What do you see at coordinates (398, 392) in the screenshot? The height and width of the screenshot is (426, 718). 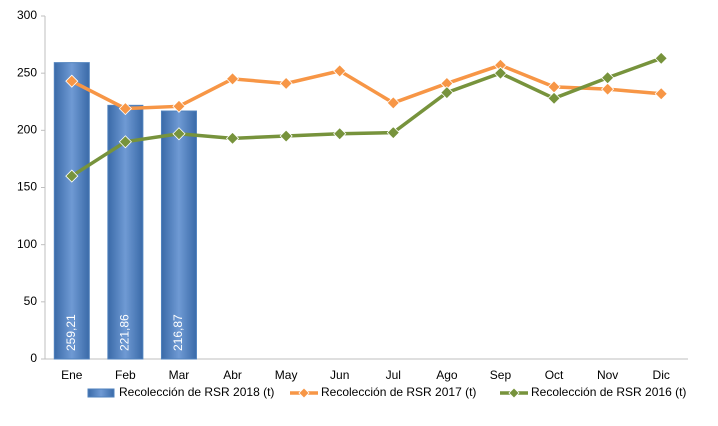 I see `legend-label: Recolección de RSR 2017 (t)` at bounding box center [398, 392].